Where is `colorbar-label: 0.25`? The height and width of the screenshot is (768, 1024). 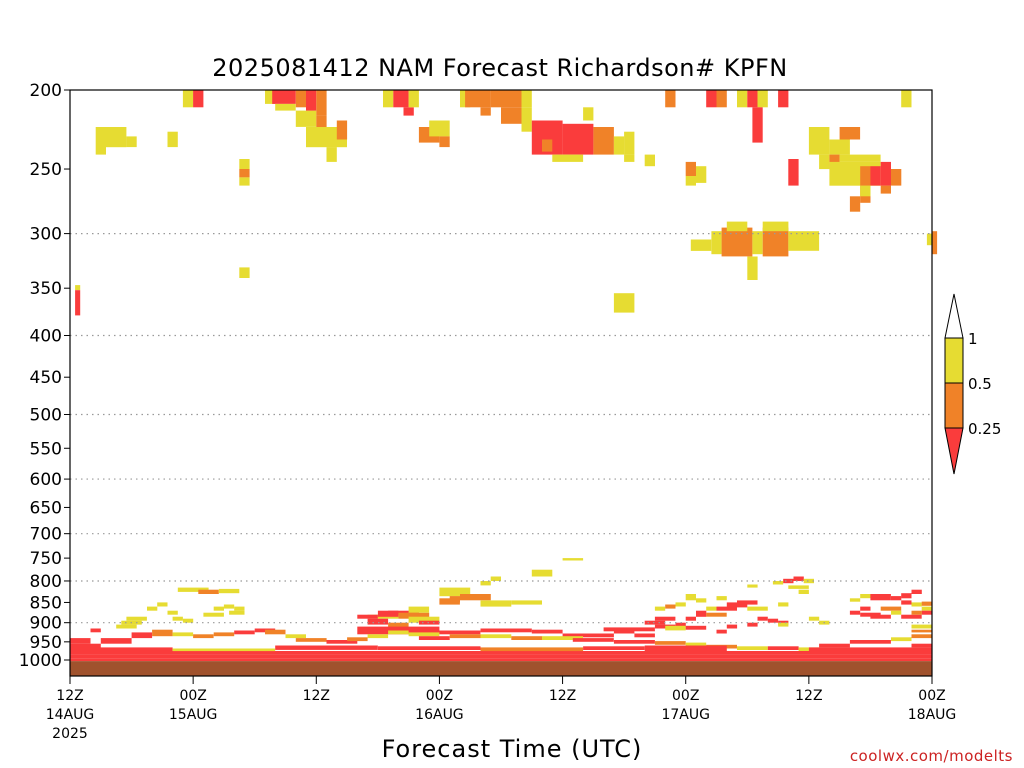 colorbar-label: 0.25 is located at coordinates (984, 429).